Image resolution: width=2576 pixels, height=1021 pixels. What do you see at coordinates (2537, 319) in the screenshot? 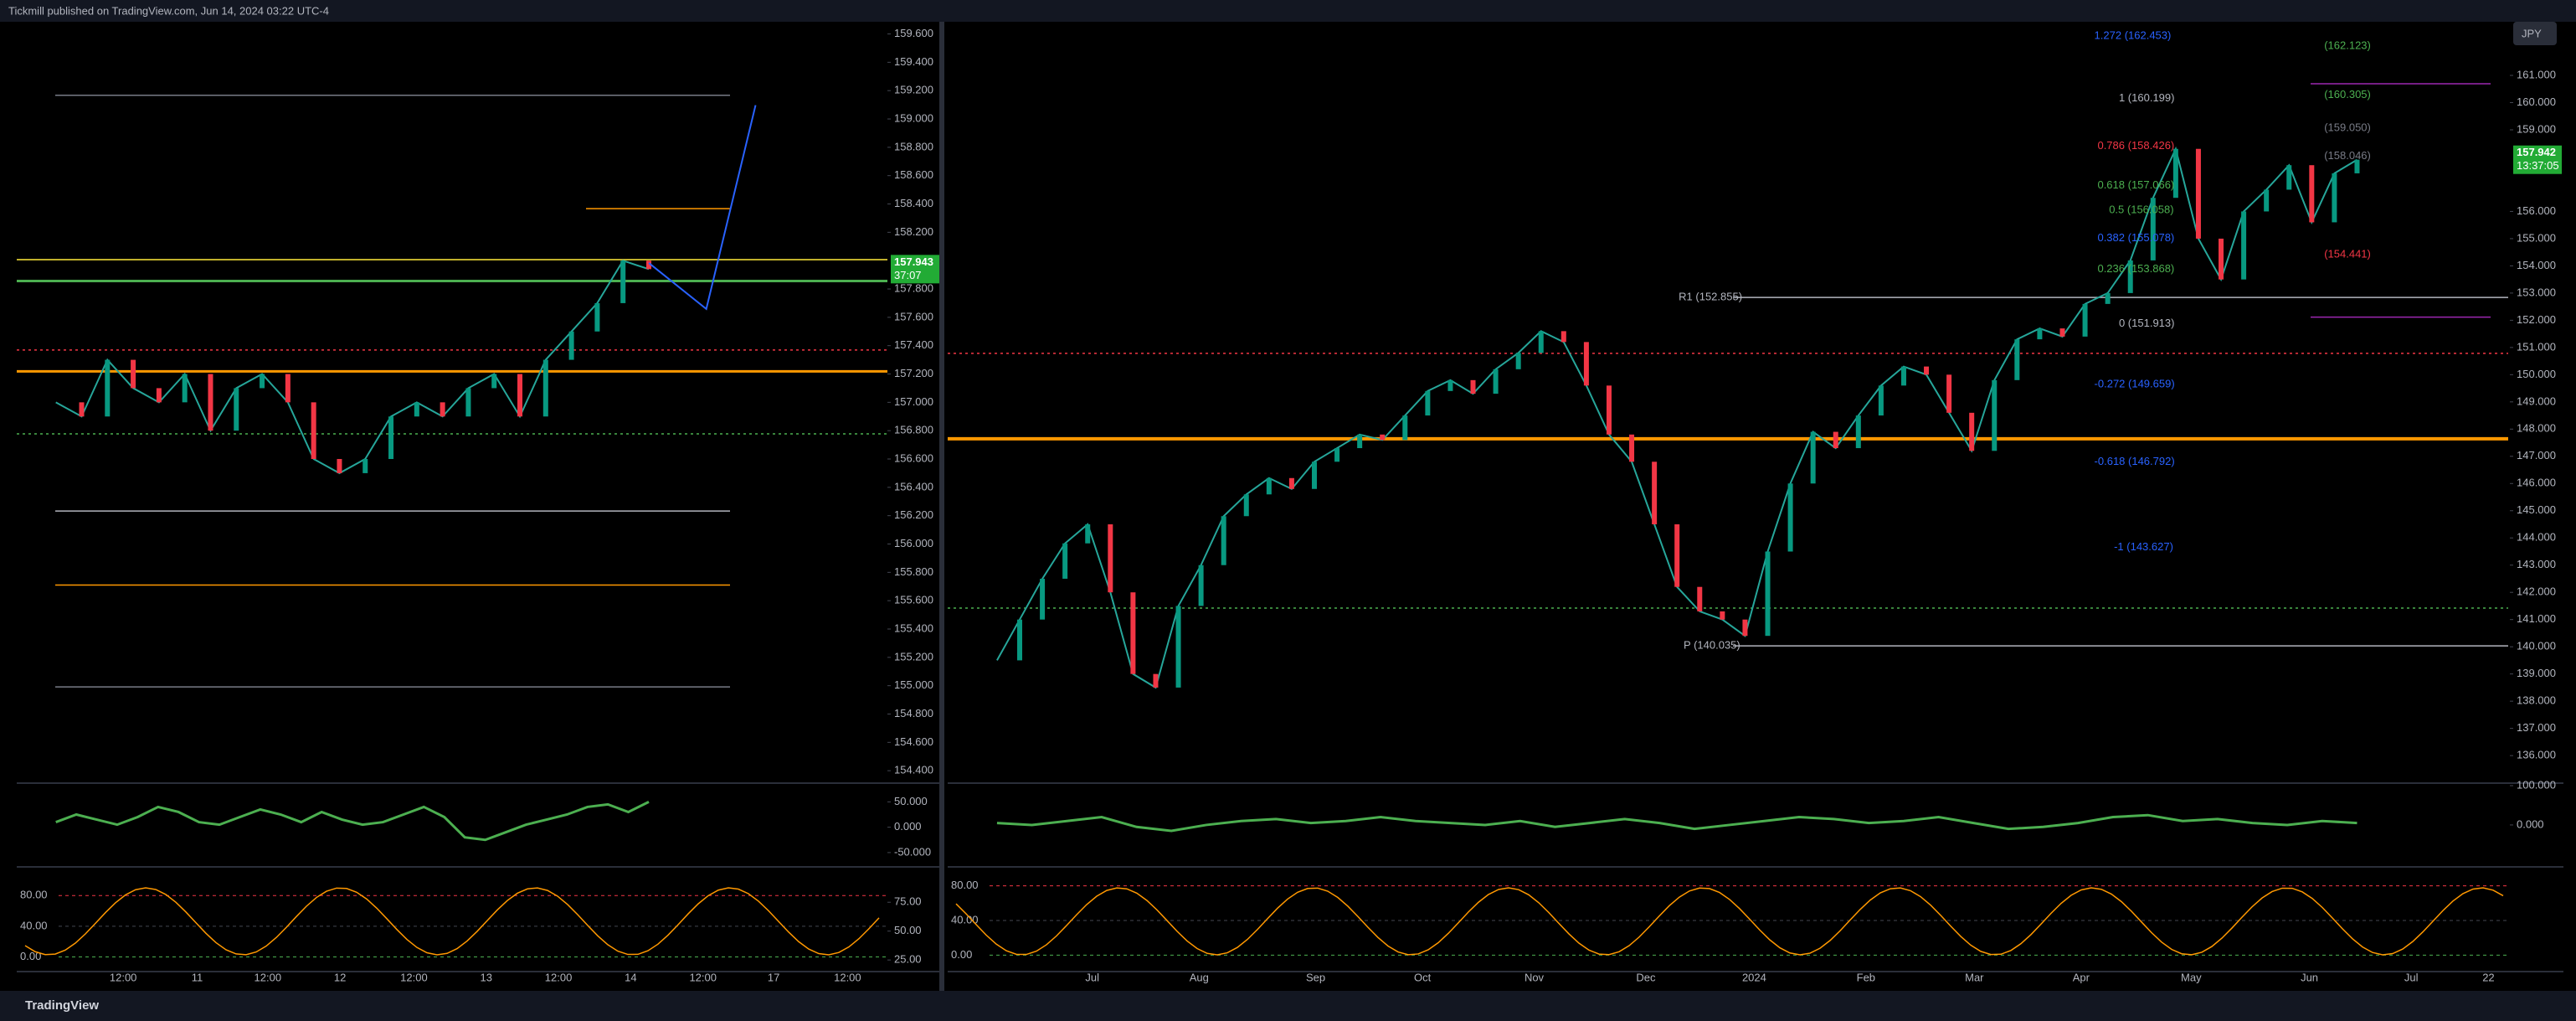
I see `y-tick-label: 152.000` at bounding box center [2537, 319].